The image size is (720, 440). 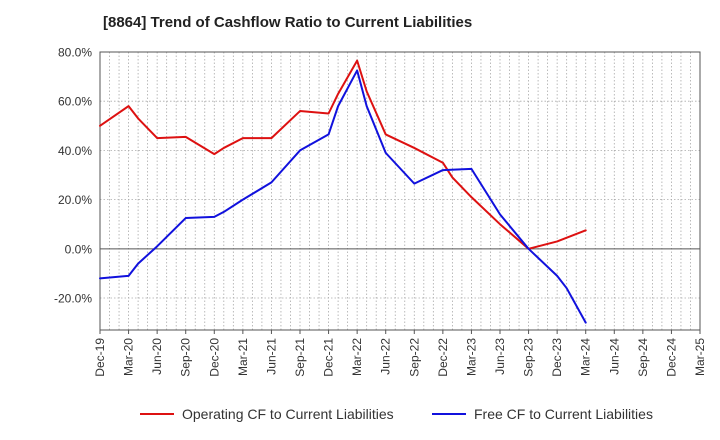 What do you see at coordinates (529, 357) in the screenshot?
I see `x-tick-label: Sep-23` at bounding box center [529, 357].